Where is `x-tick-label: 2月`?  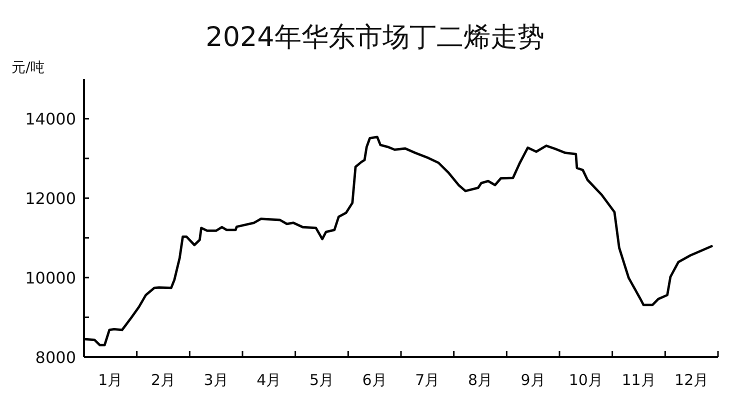
x-tick-label: 2月 is located at coordinates (163, 380).